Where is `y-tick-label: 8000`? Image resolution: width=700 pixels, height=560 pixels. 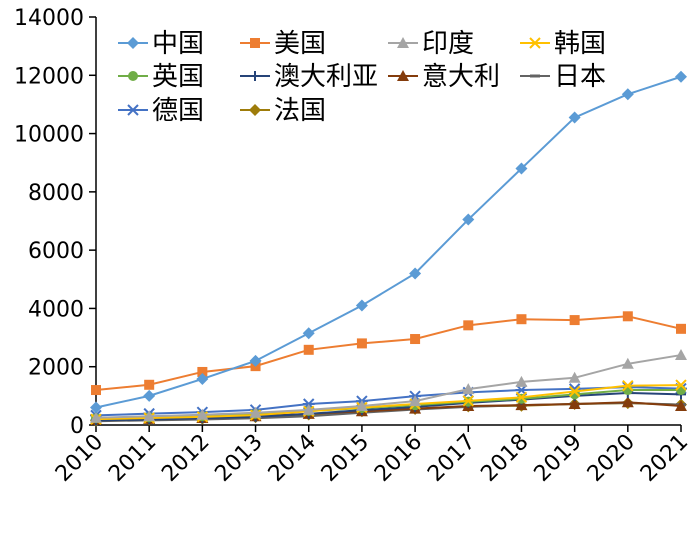 y-tick-label: 8000 is located at coordinates (56, 193).